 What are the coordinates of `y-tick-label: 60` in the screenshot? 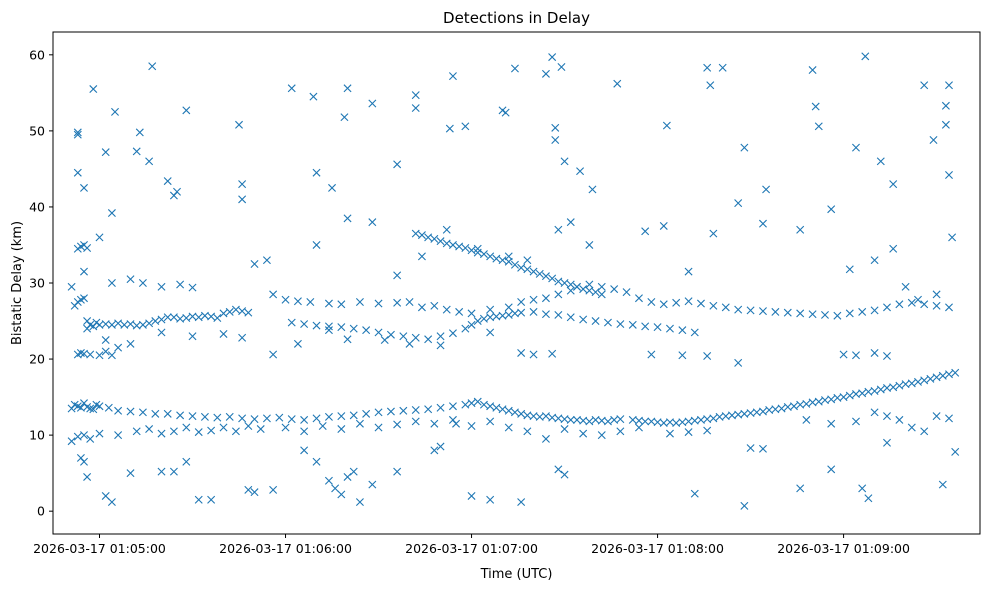 It's located at (37, 54).